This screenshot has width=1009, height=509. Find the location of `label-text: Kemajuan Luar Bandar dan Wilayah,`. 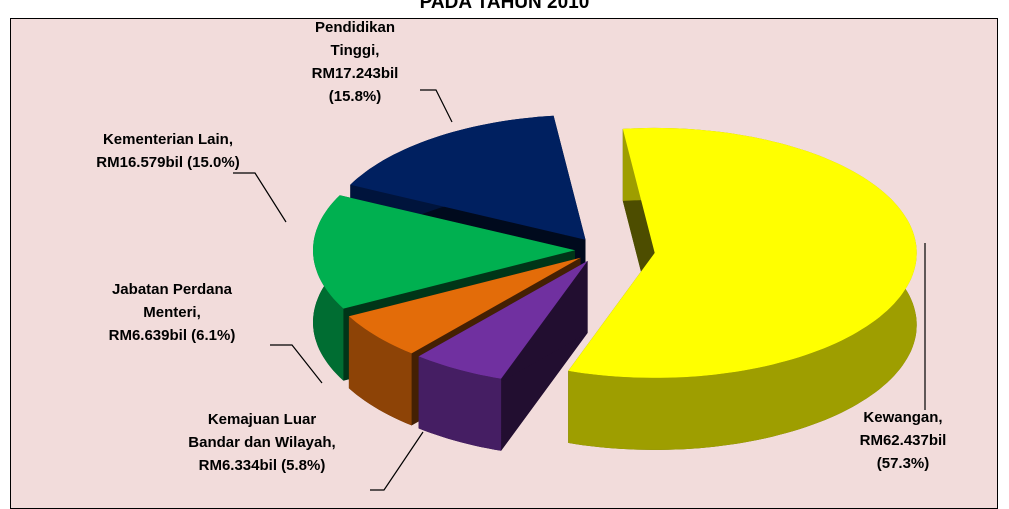

label-text: Kemajuan Luar Bandar dan Wilayah, is located at coordinates (262, 431).